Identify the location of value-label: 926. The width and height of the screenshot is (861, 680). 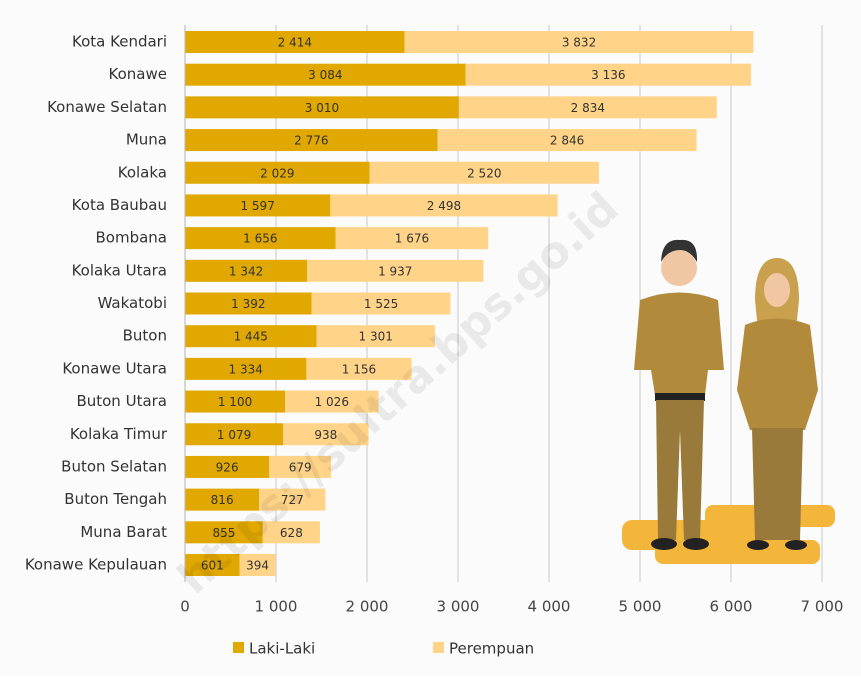
(227, 467).